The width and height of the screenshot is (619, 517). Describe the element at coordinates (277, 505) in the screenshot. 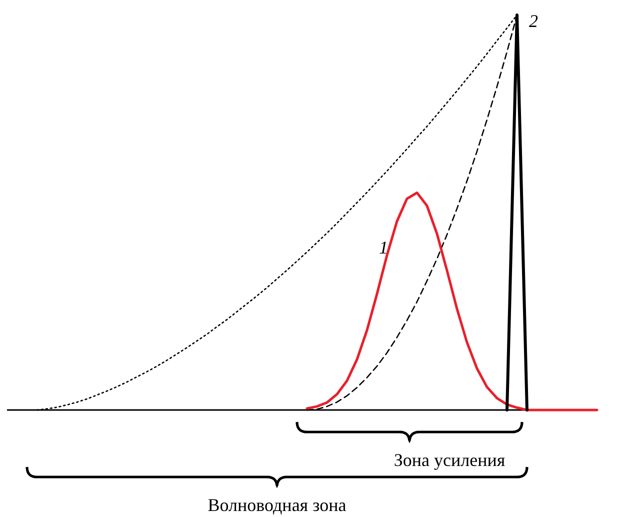

I see `text: Волноводная зона` at that location.